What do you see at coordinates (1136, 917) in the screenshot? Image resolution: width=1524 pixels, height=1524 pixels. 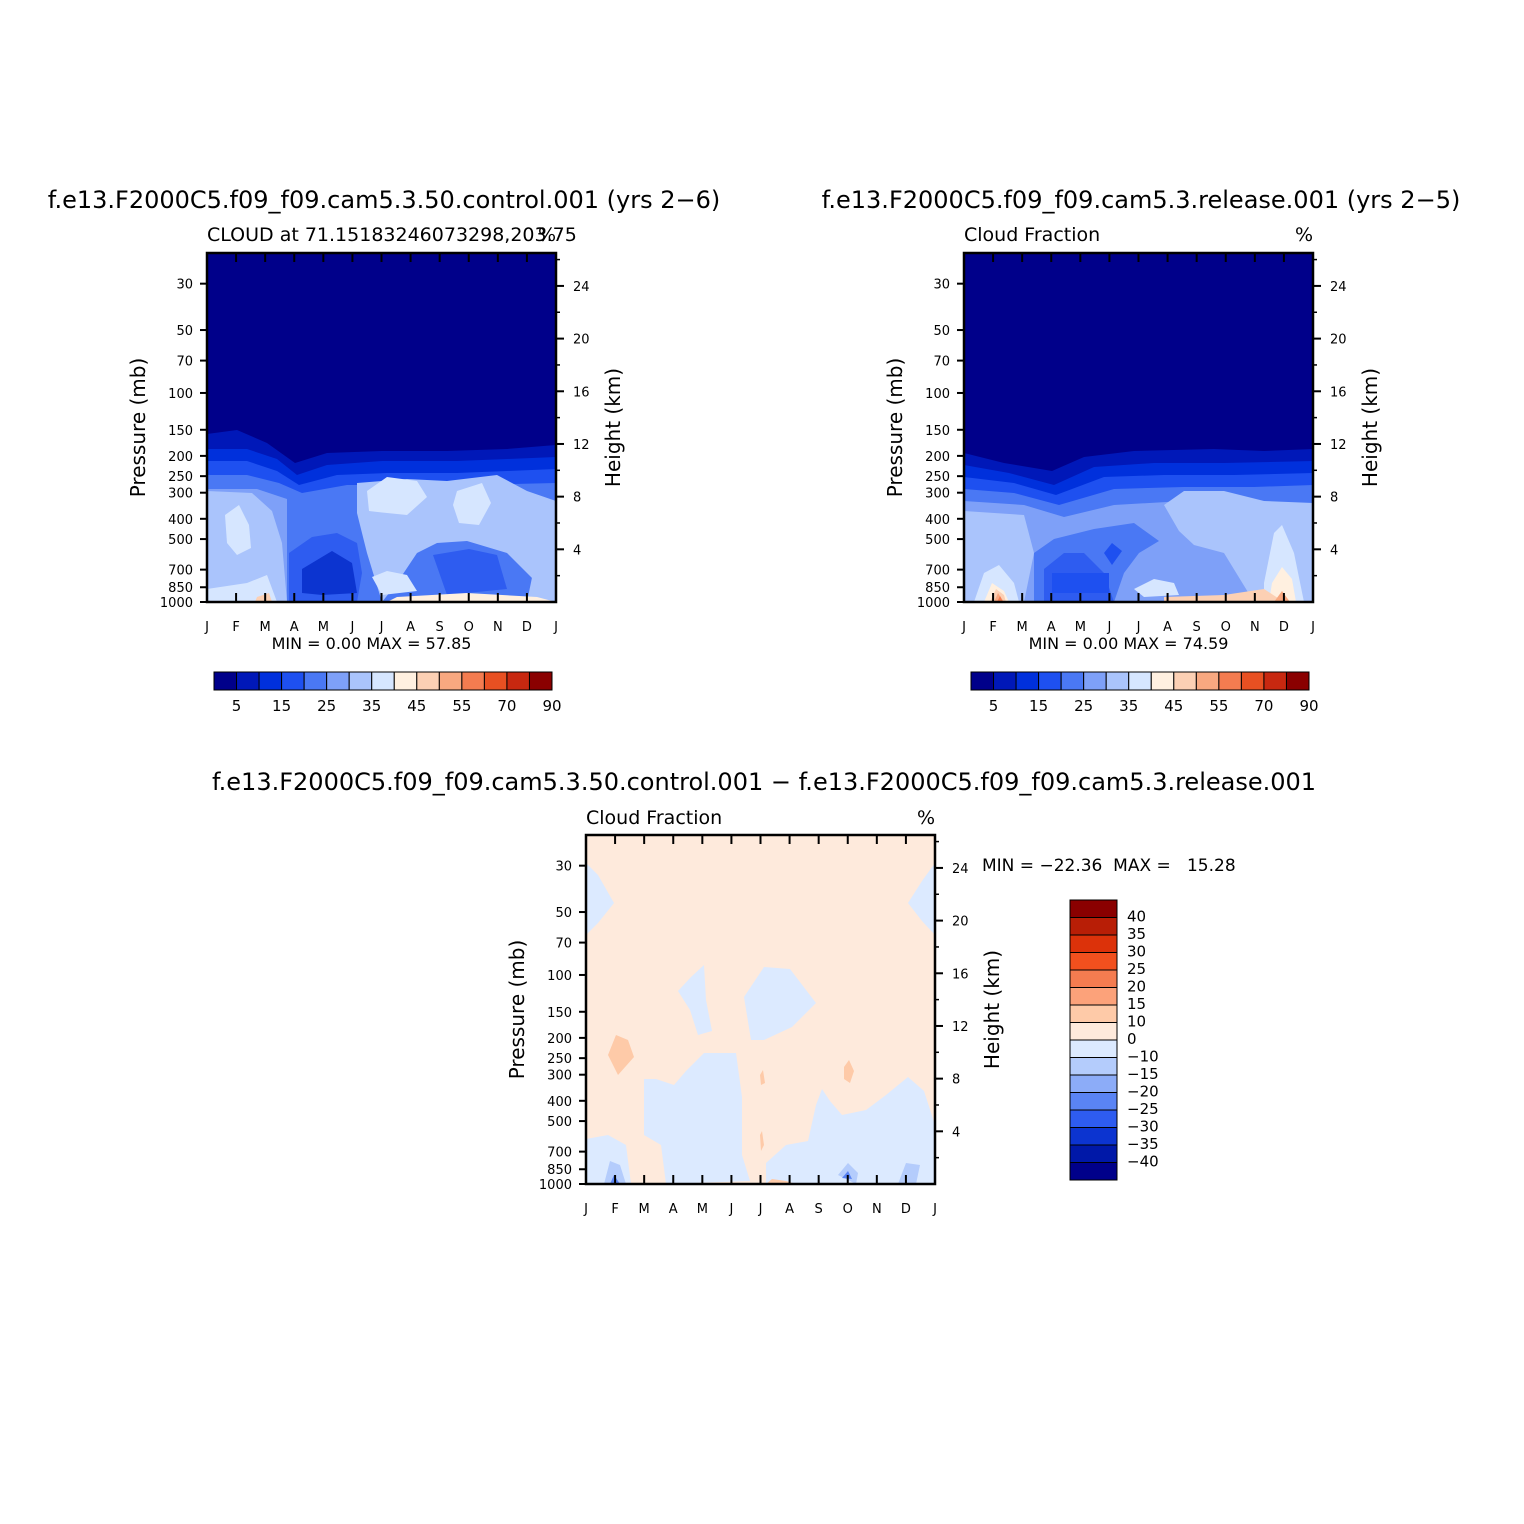 I see `colorbar-label: 40` at bounding box center [1136, 917].